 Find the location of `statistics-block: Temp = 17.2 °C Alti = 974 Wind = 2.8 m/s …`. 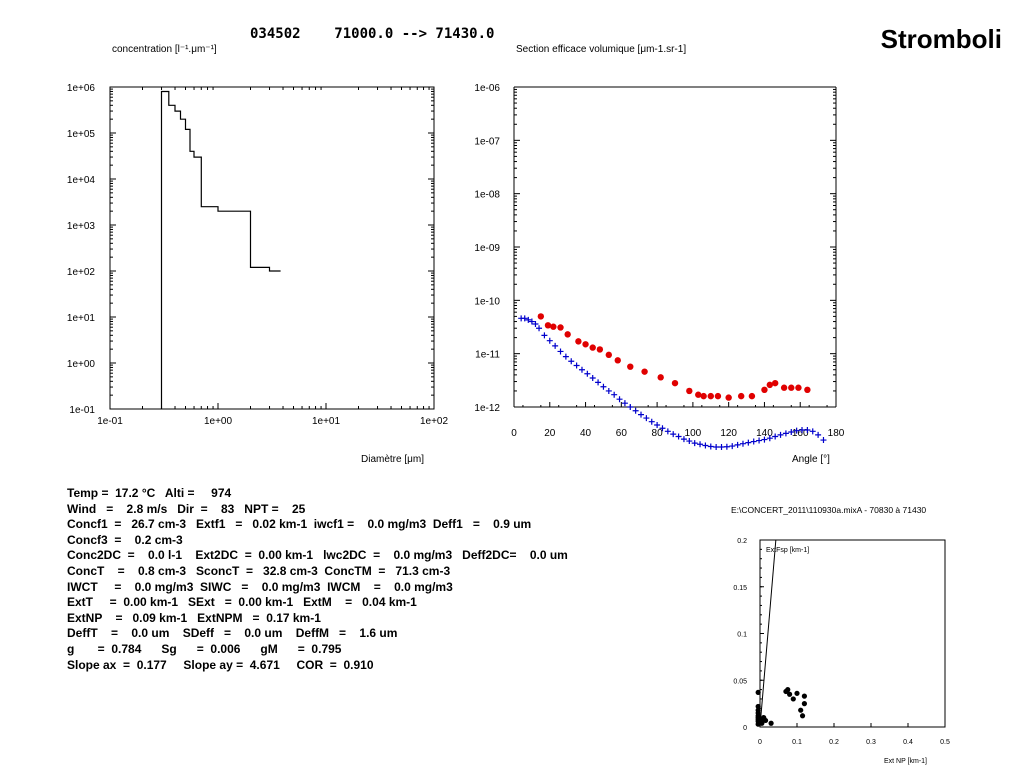

statistics-block: Temp = 17.2 °C Alti = 974 Wind = 2.8 m/s … is located at coordinates (317, 579).